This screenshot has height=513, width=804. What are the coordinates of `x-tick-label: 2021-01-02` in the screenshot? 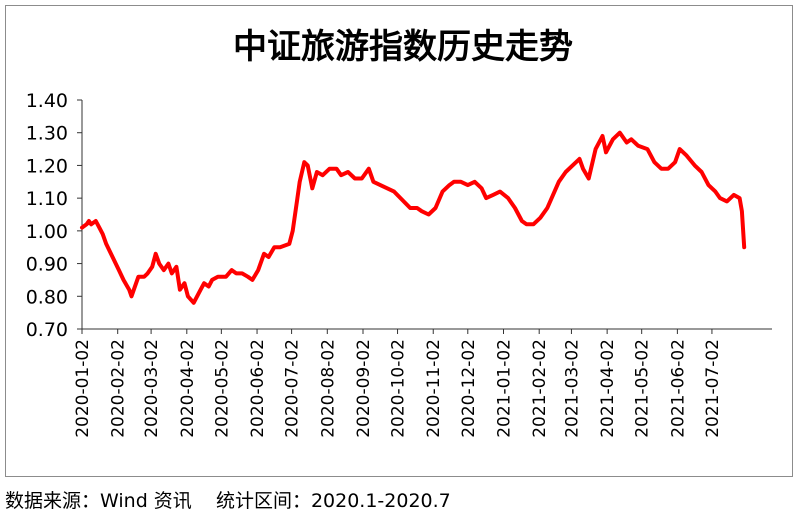 It's located at (504, 388).